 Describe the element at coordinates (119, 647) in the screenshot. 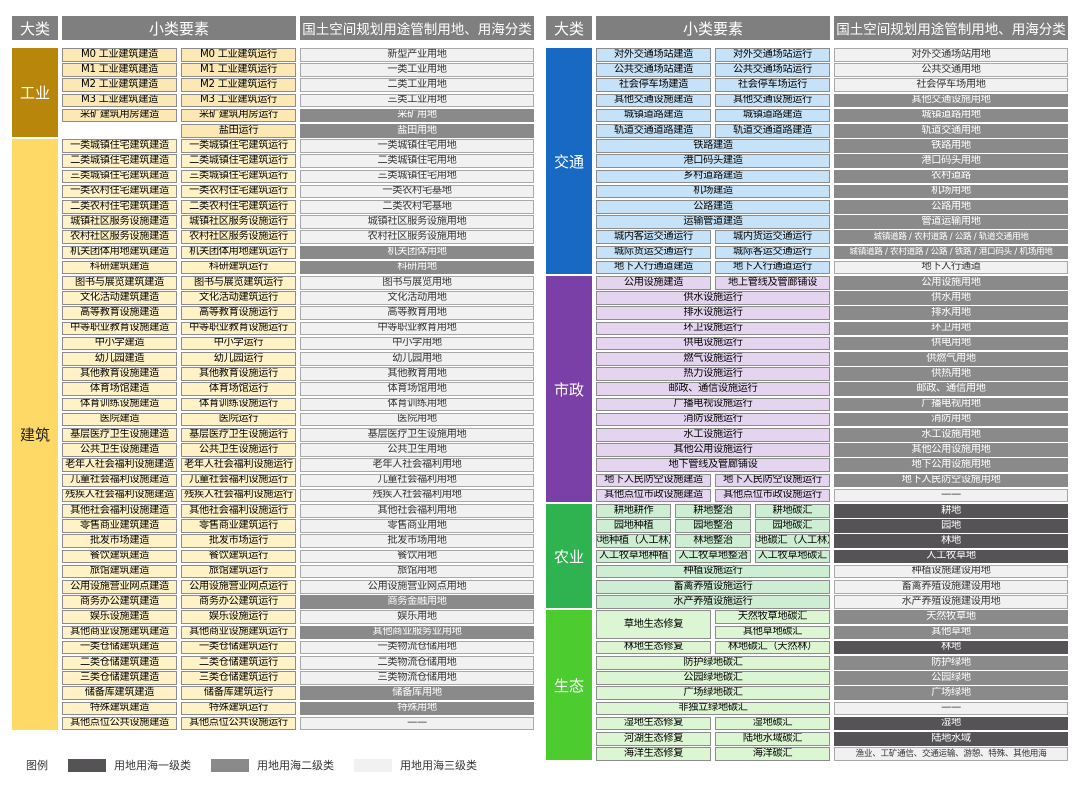

I see `building-row-element: 一类仓储建筑建造` at that location.